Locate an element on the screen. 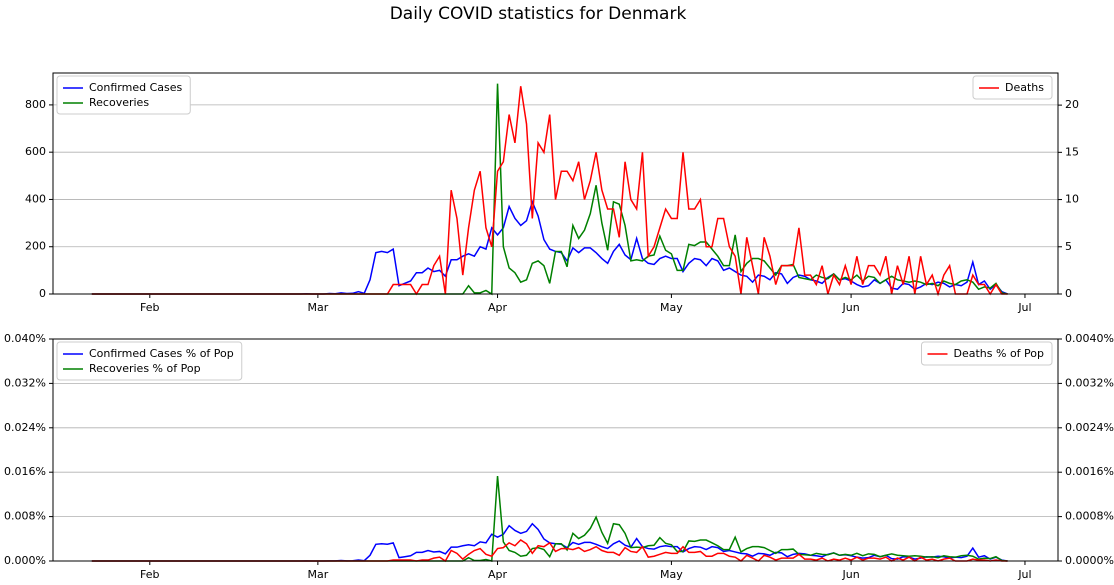  y-tick-label: 600 is located at coordinates (35, 151).